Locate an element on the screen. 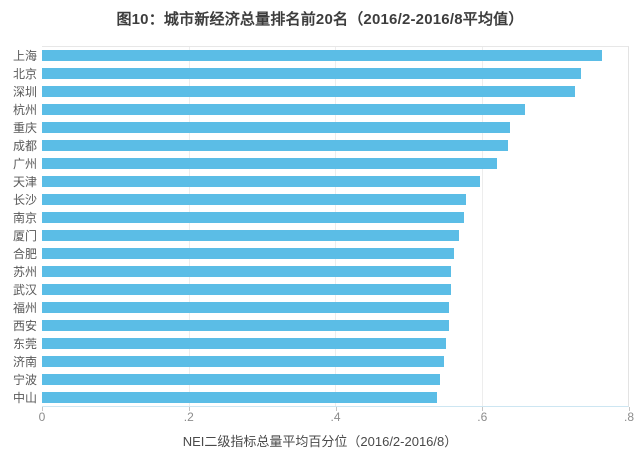  bar-东莞 is located at coordinates (244, 343).